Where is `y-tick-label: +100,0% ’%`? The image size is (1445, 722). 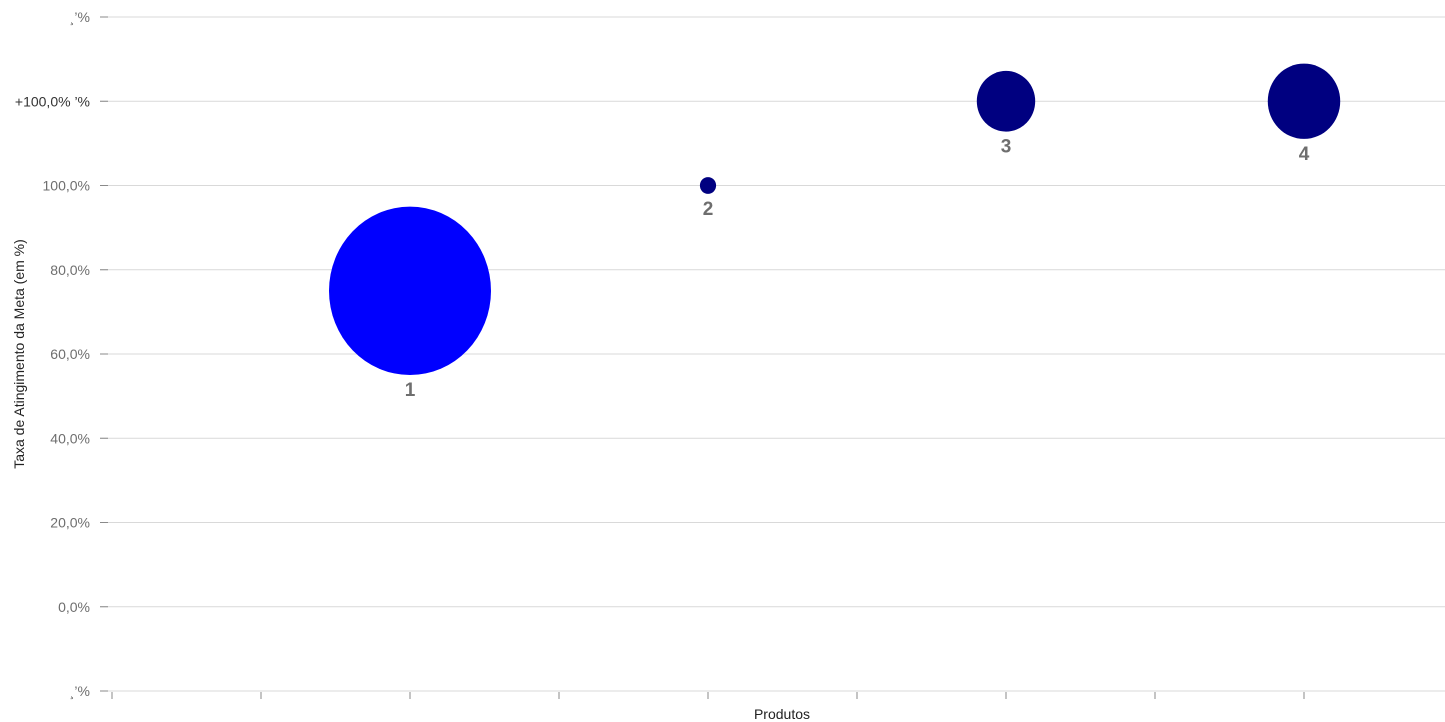
y-tick-label: +100,0% ’% is located at coordinates (52, 101).